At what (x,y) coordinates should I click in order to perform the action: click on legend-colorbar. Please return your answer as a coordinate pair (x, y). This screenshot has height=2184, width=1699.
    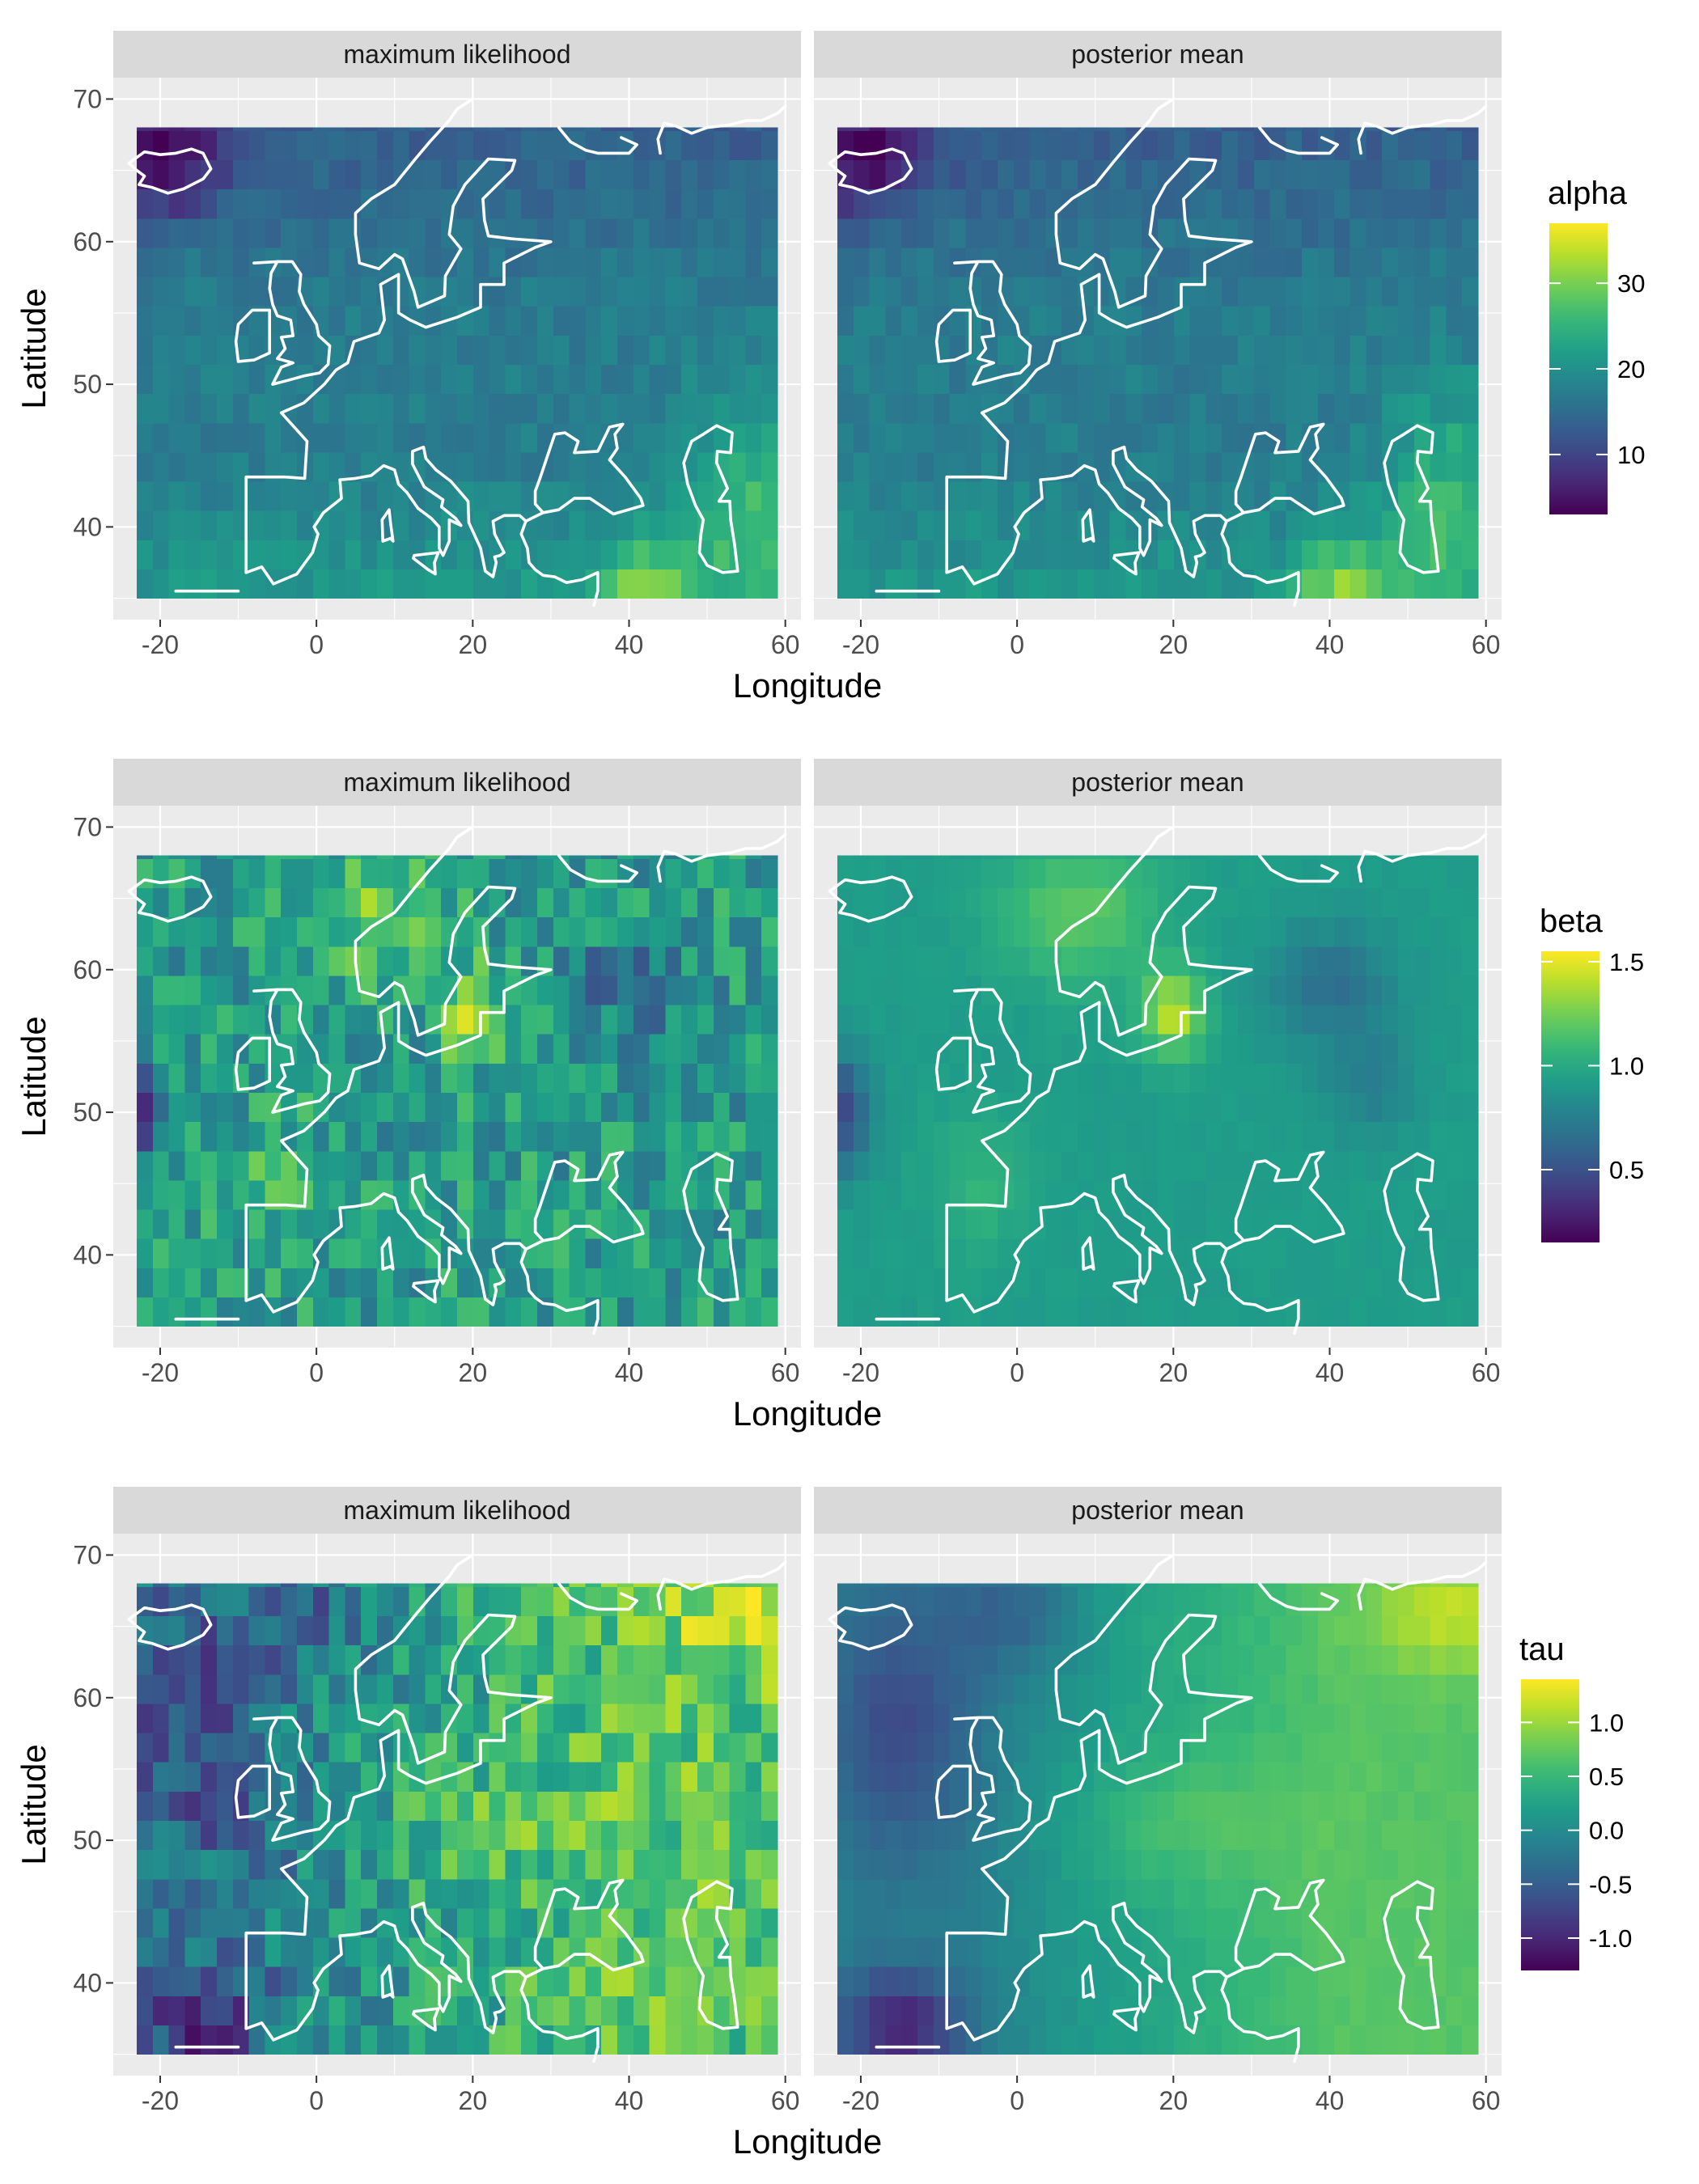
    Looking at the image, I should click on (1570, 1096).